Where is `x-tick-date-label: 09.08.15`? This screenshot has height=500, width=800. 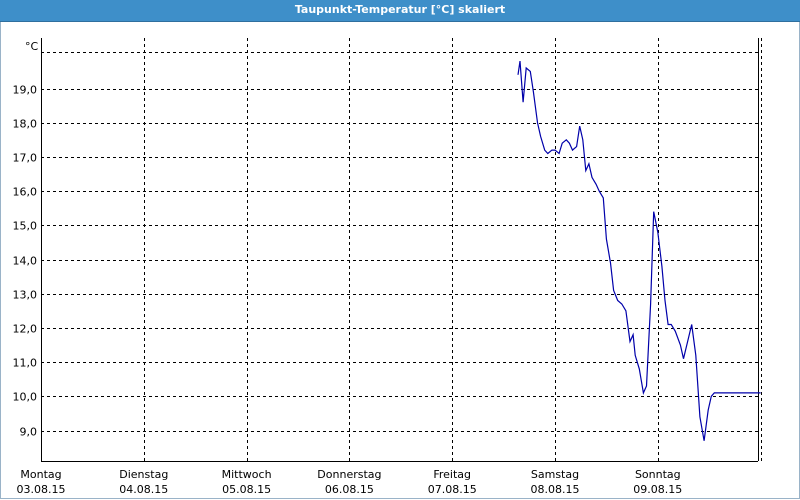 x-tick-date-label: 09.08.15 is located at coordinates (657, 489).